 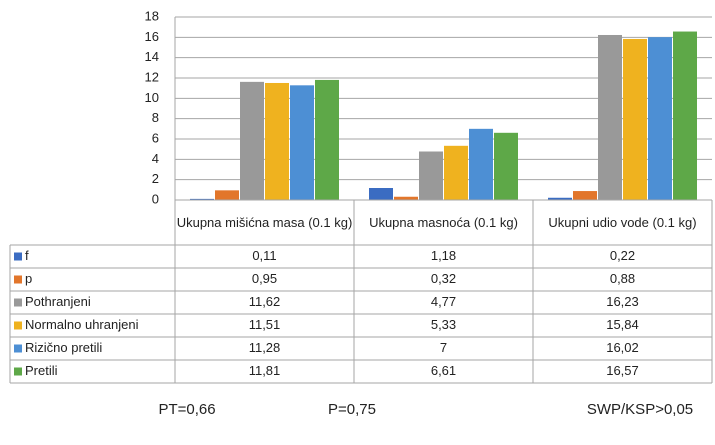 I want to click on table-value: 11,51, so click(x=265, y=324).